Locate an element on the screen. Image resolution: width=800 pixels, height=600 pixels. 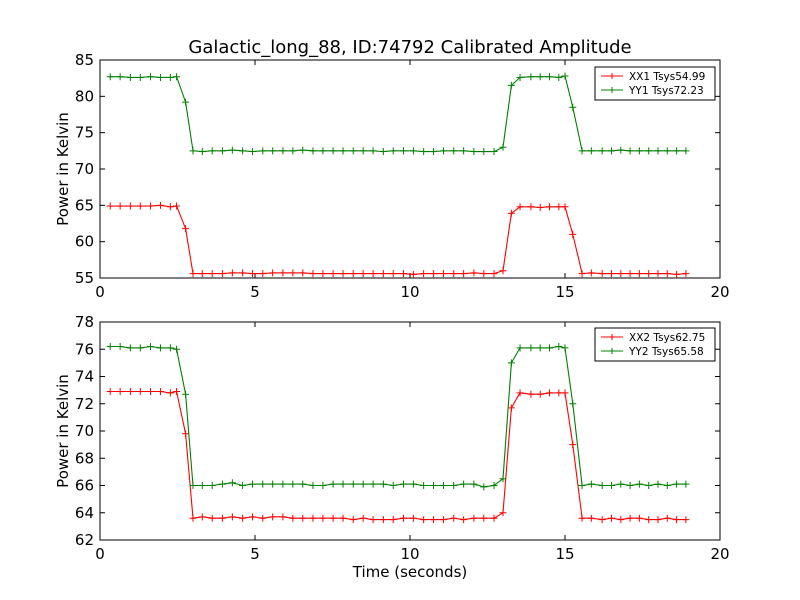
legend-label: YY1 Tsys72.23 is located at coordinates (666, 91).